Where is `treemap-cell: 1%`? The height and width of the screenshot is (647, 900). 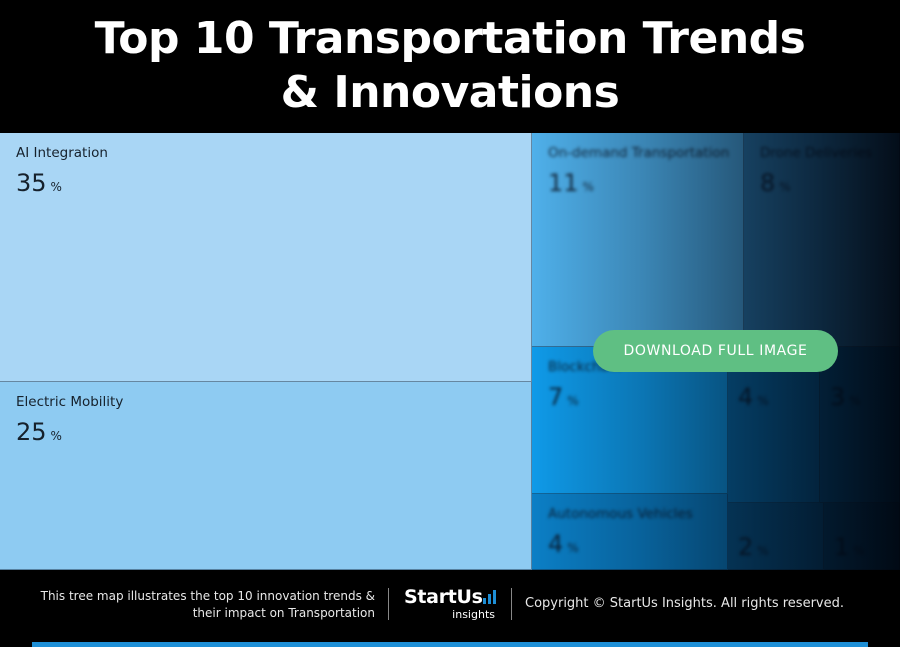
treemap-cell: 1% is located at coordinates (862, 536).